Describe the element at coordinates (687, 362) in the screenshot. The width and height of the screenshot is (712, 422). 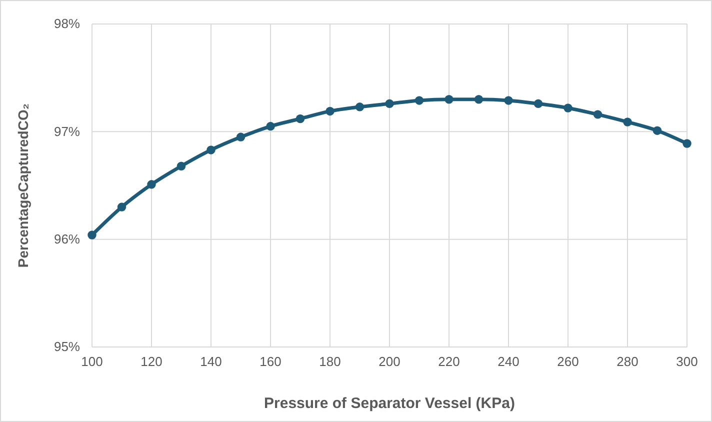
I see `x-tick-label: 300` at that location.